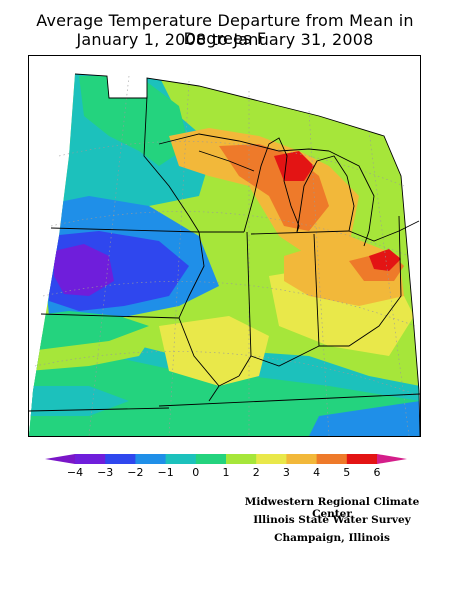  I want to click on lake-michigan-shore, so click(271, 185).